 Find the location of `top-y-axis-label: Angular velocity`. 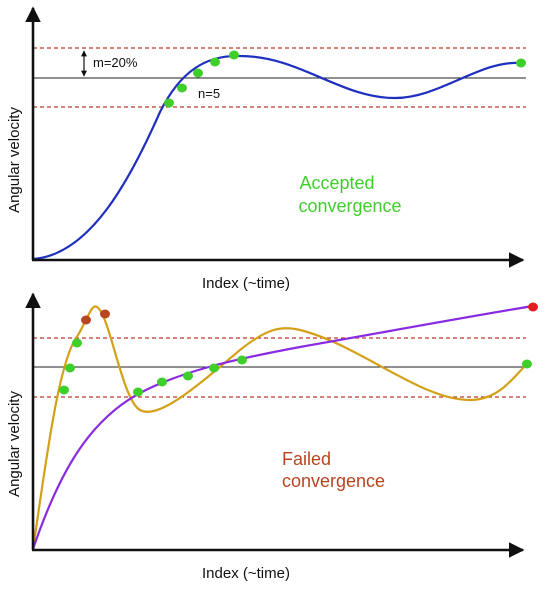

top-y-axis-label: Angular velocity is located at coordinates (14, 160).